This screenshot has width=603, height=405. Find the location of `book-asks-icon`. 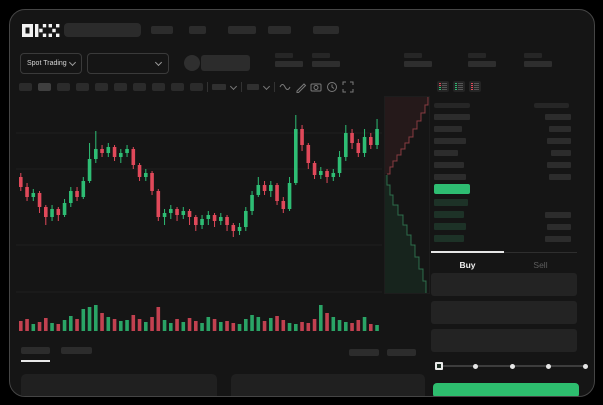

book-asks-icon is located at coordinates (475, 86).